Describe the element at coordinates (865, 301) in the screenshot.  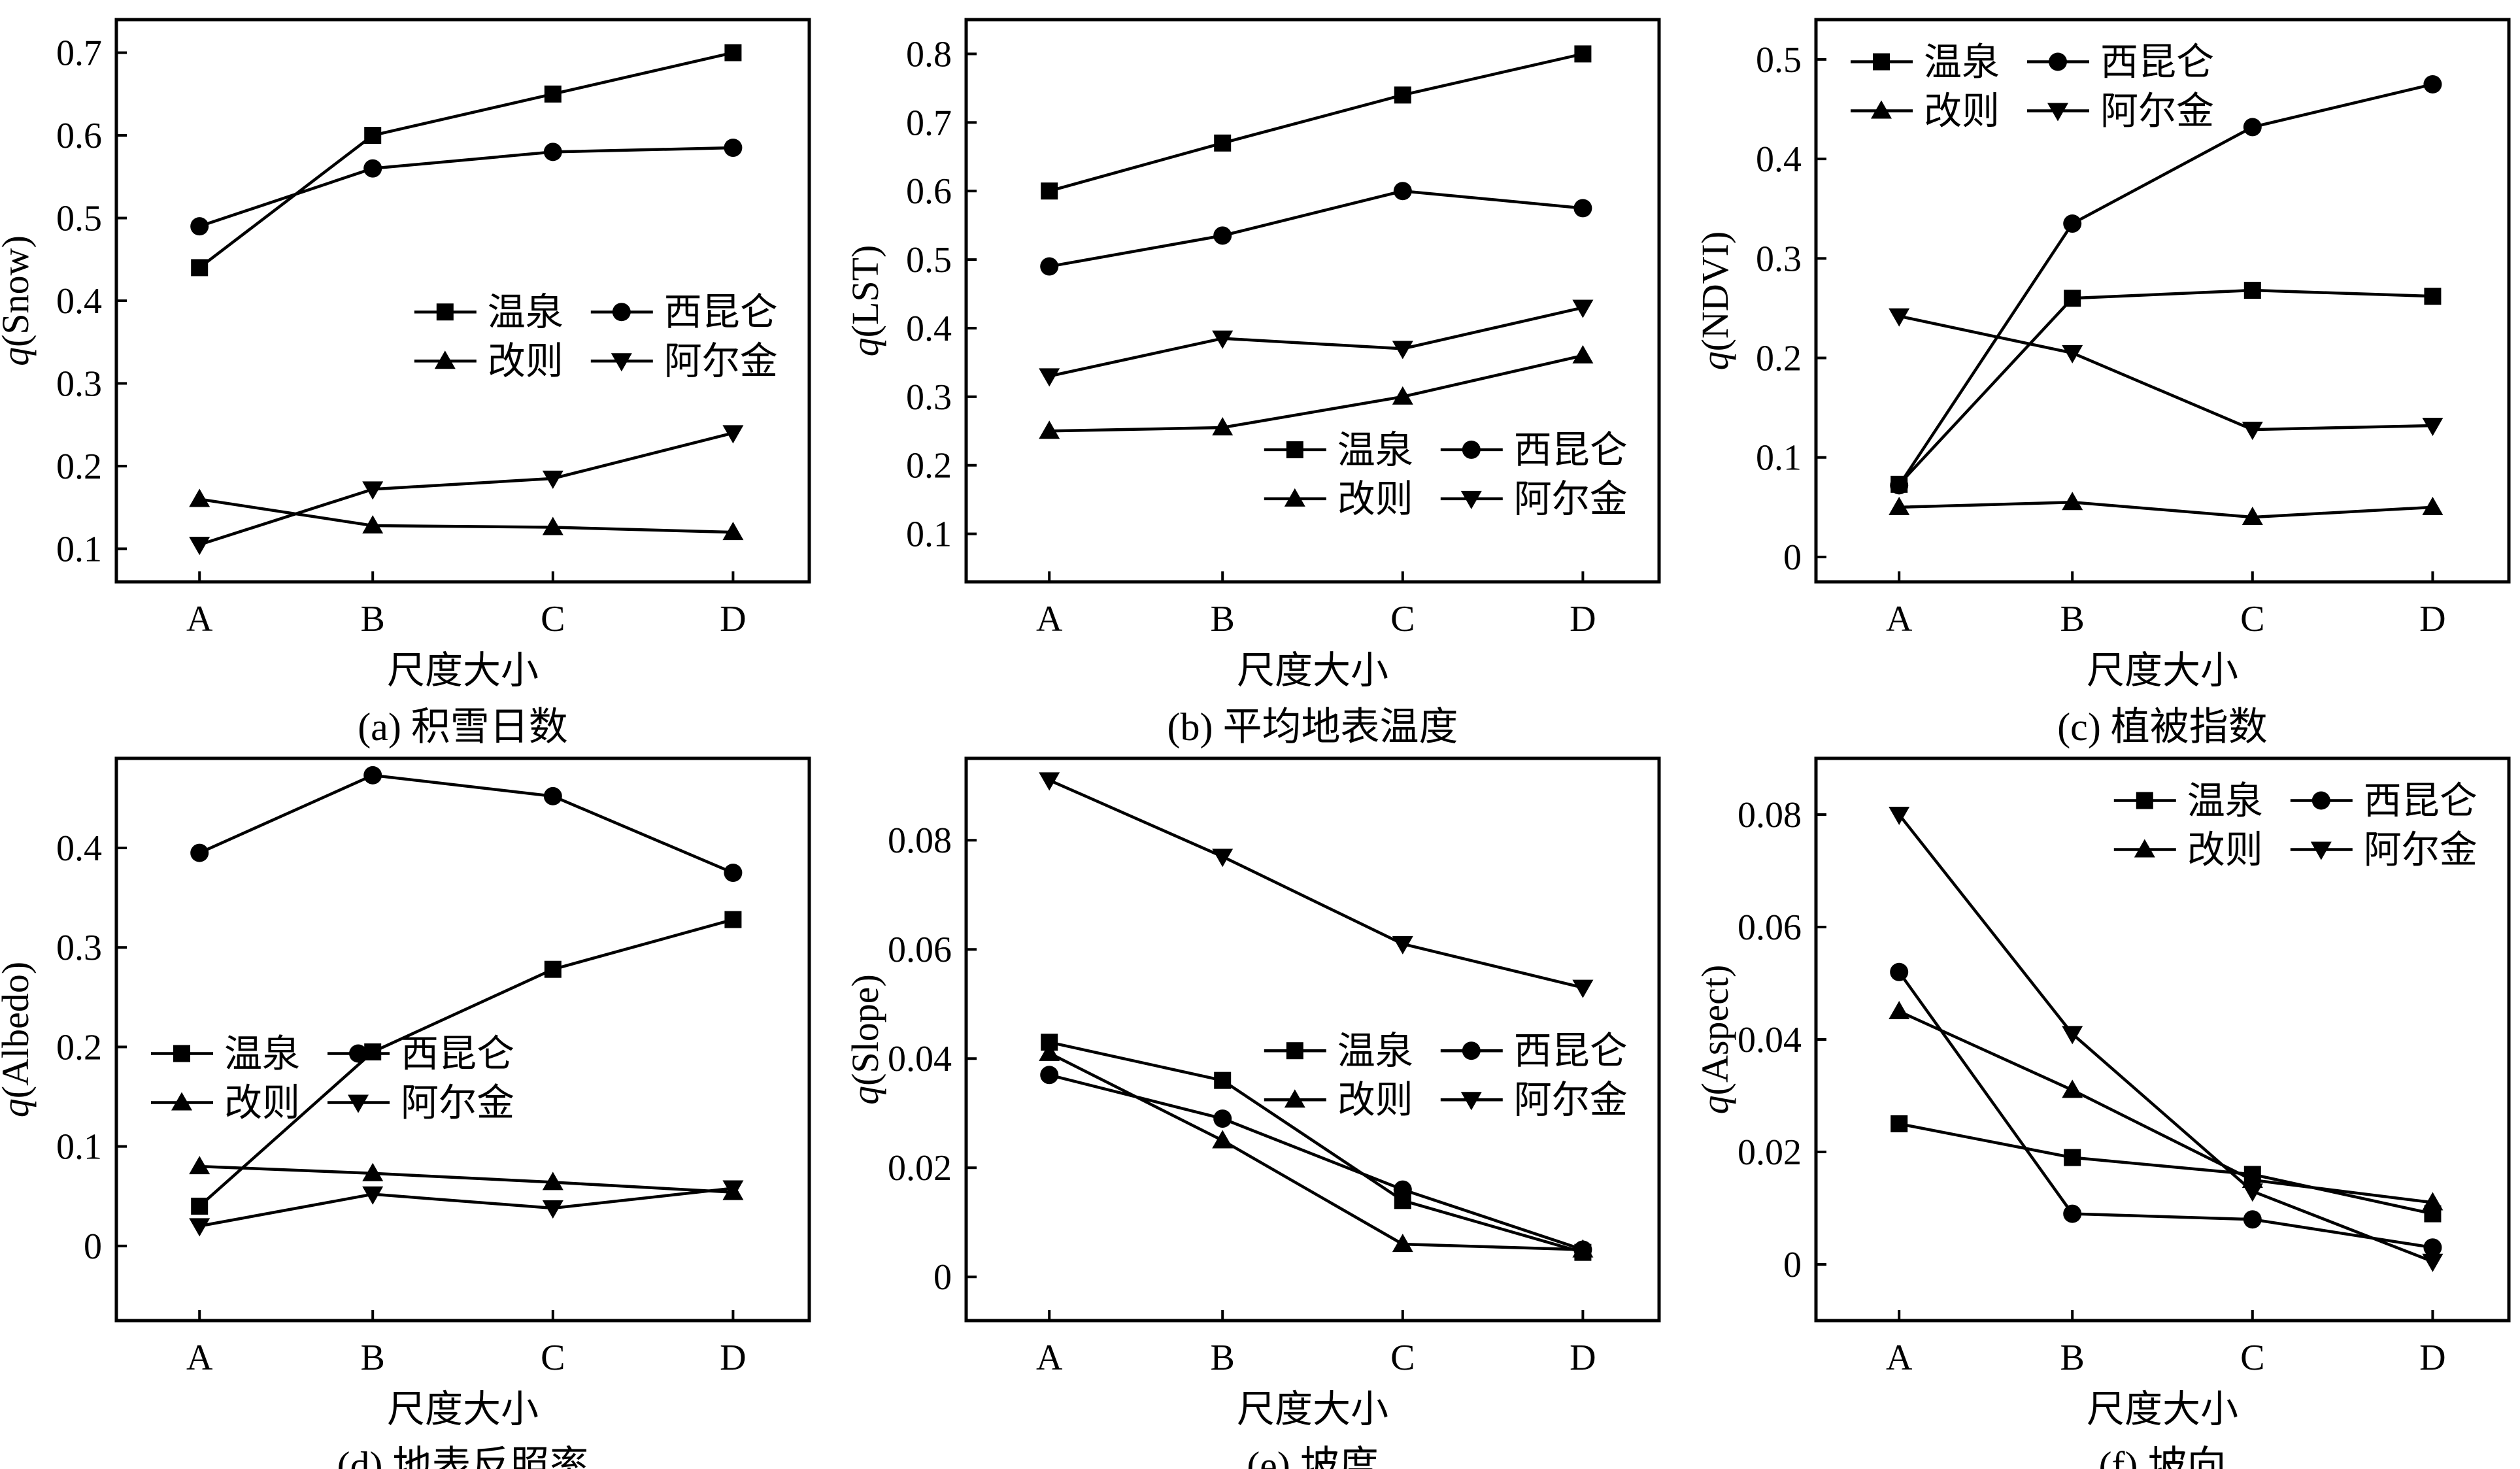
I see `y-axis-label: q(LST)` at that location.